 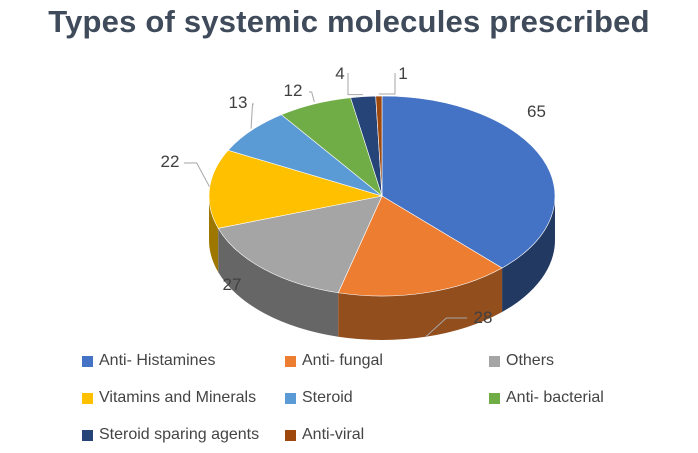 I want to click on legend-label: Vitamins and Minerals, so click(x=178, y=397).